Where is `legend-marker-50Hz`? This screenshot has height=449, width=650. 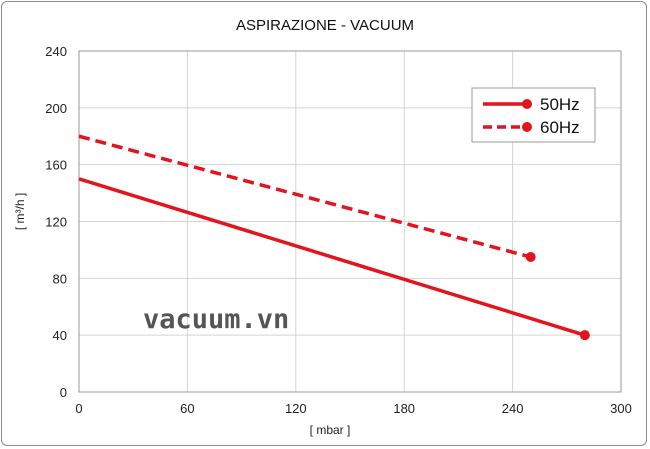
legend-marker-50Hz is located at coordinates (527, 104).